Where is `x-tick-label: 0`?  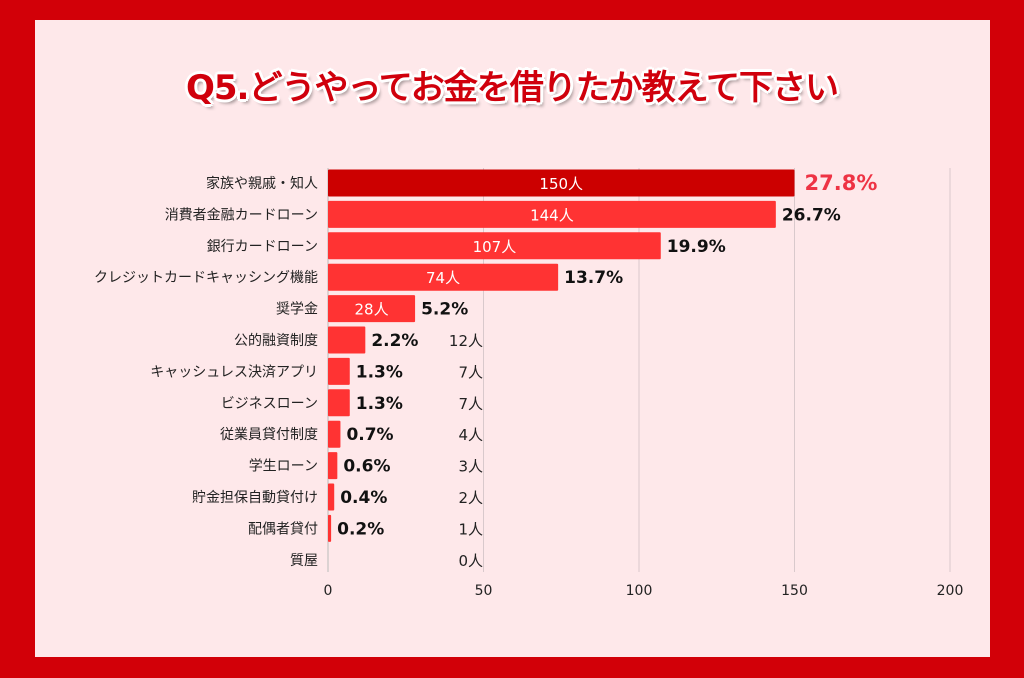
x-tick-label: 0 is located at coordinates (328, 591).